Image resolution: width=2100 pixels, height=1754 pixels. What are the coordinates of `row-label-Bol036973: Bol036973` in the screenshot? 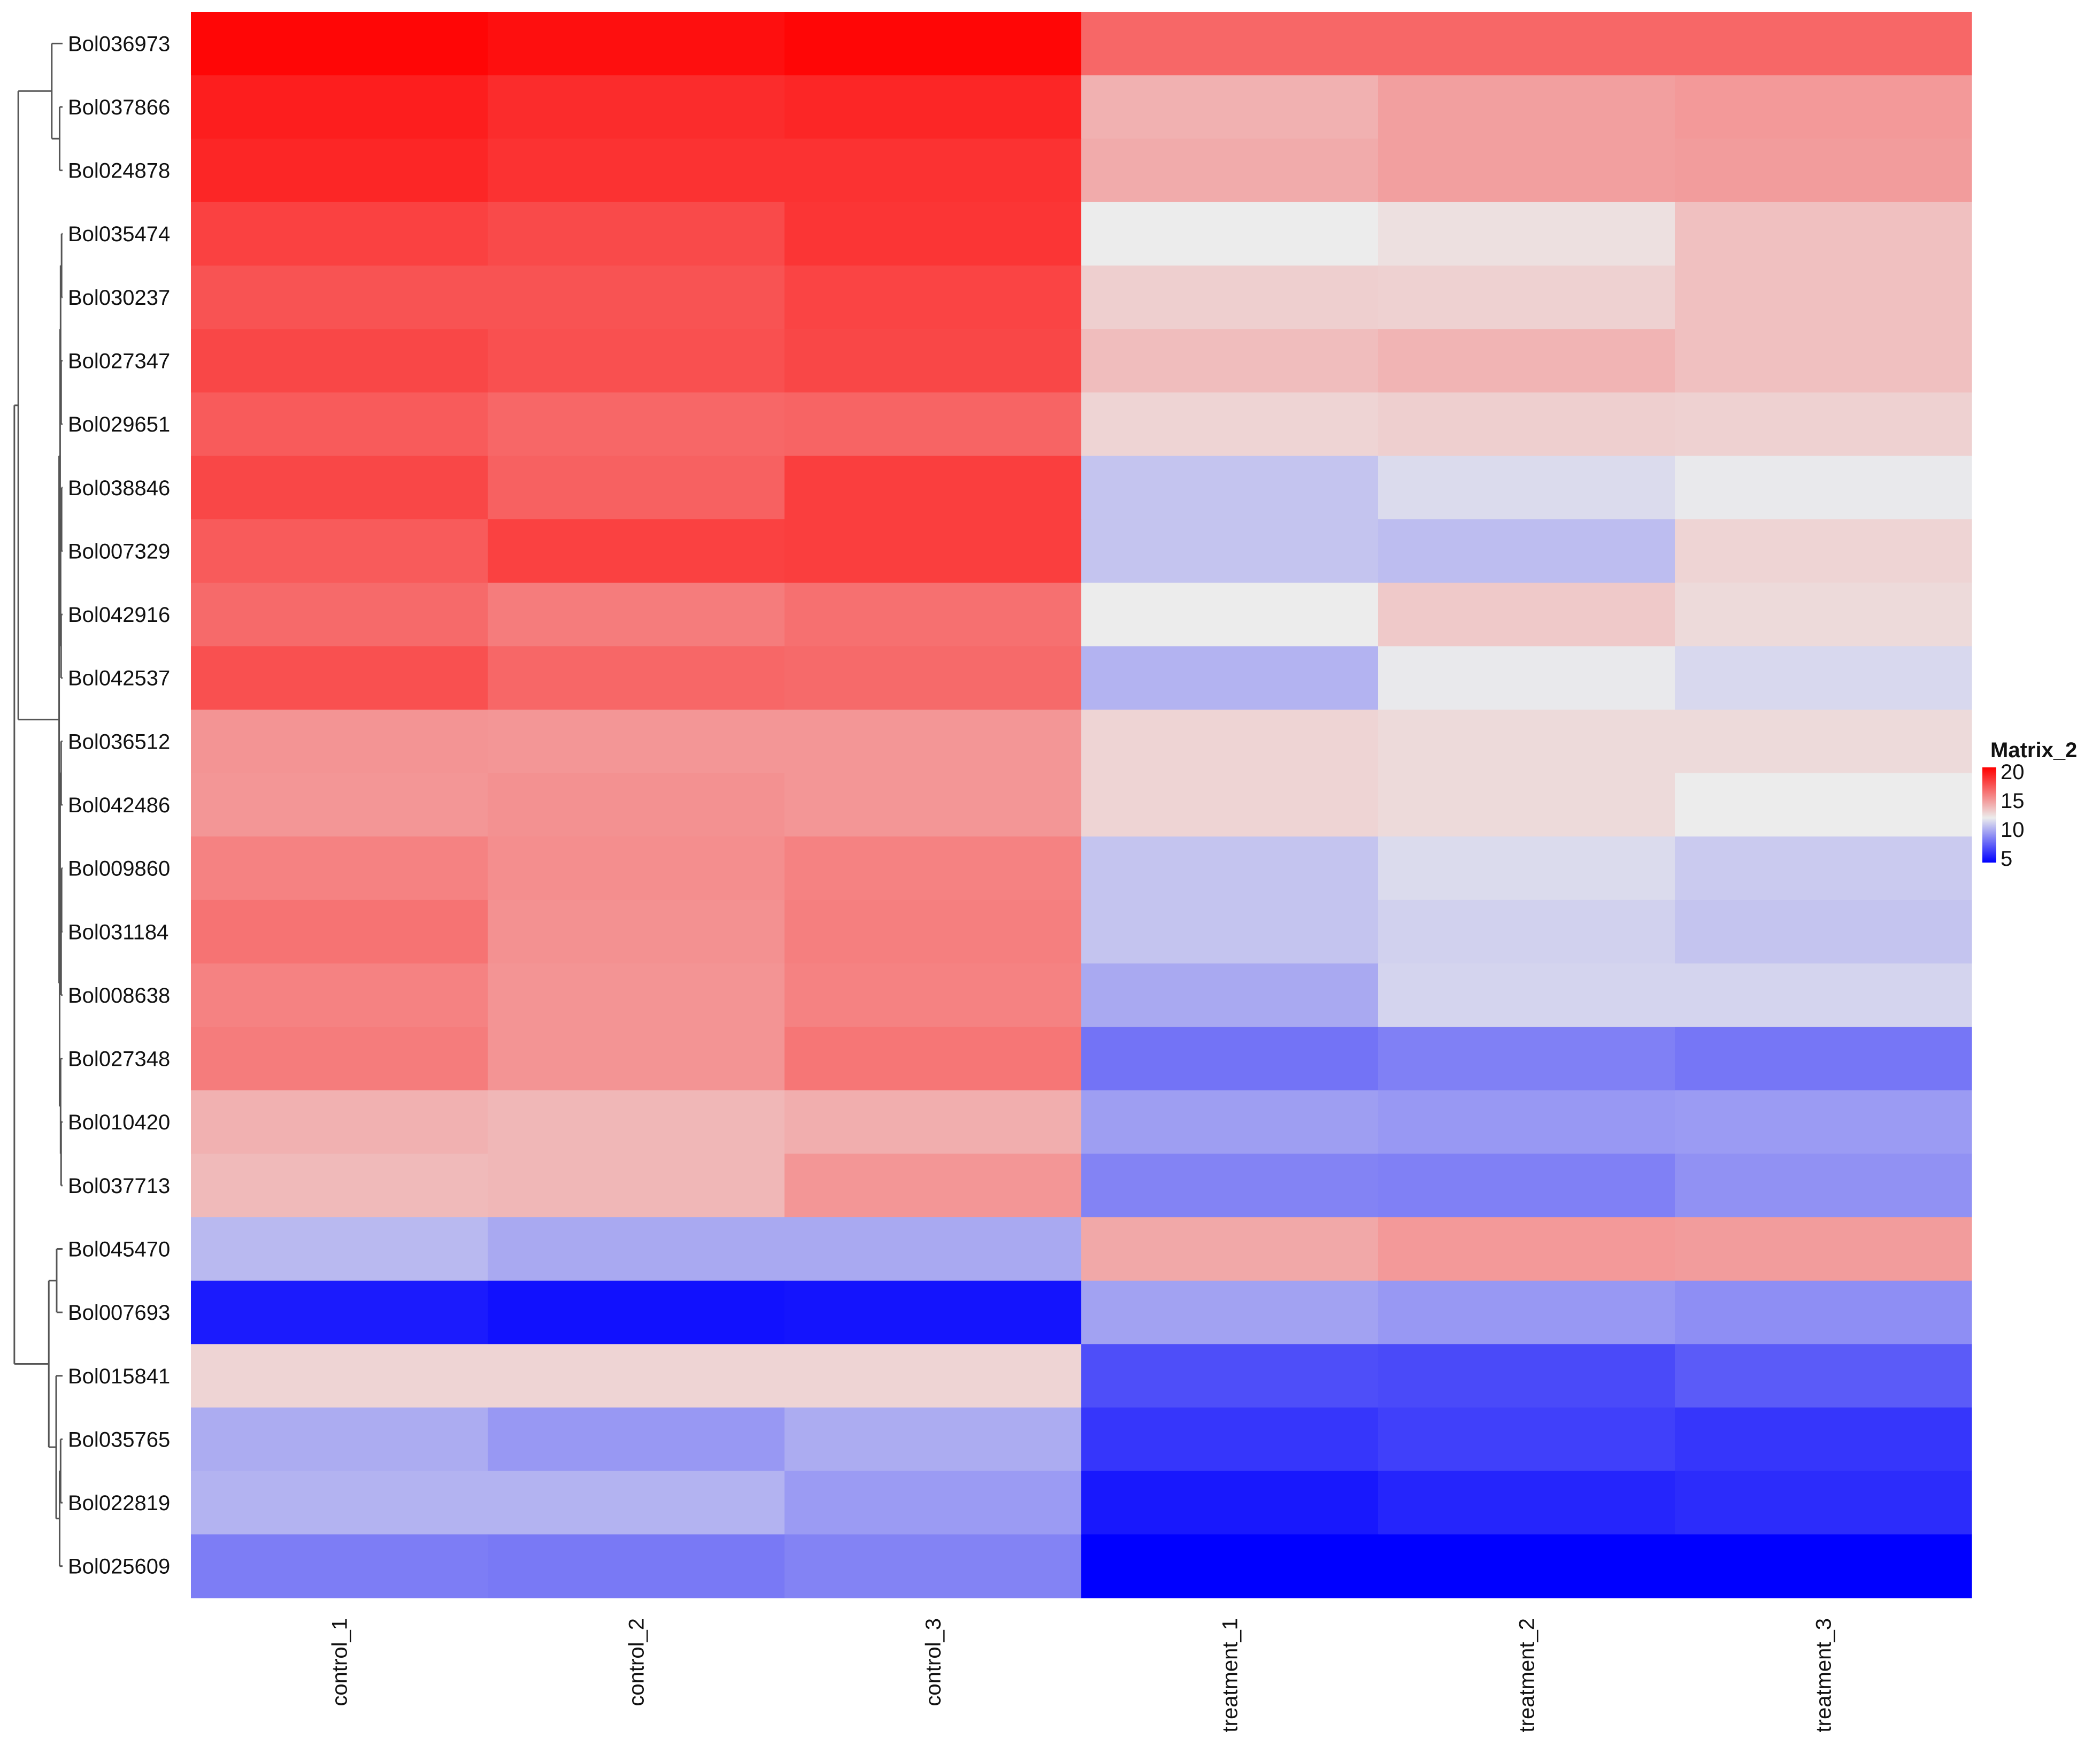 It's located at (119, 44).